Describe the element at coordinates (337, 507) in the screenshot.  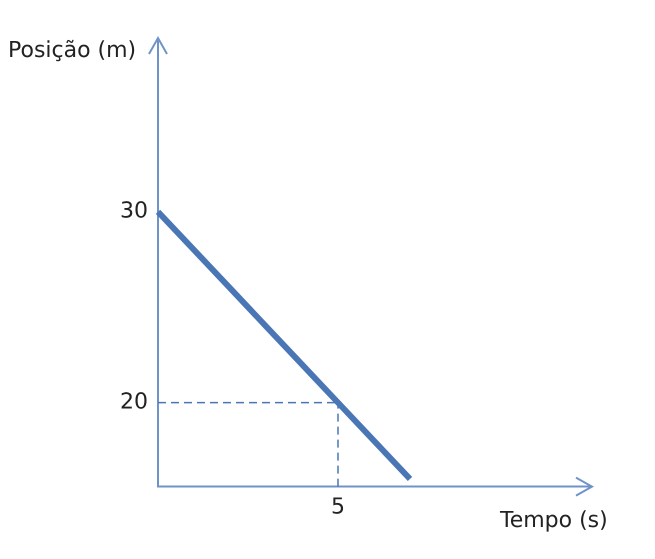
I see `x-tick-label: 5` at that location.